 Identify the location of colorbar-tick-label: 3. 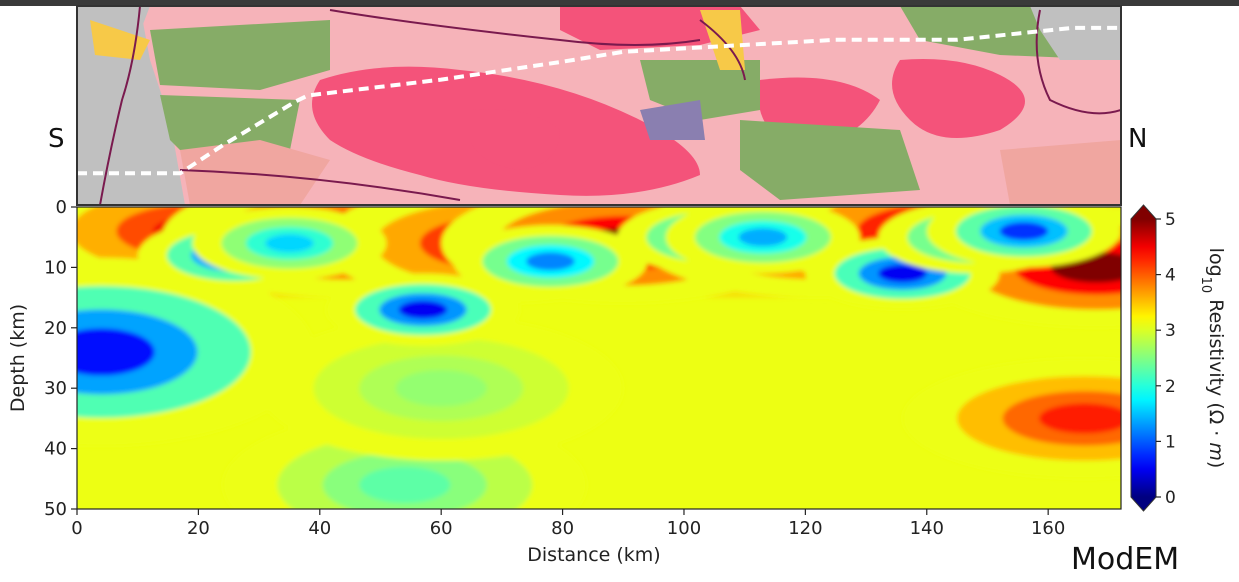
(1170, 331).